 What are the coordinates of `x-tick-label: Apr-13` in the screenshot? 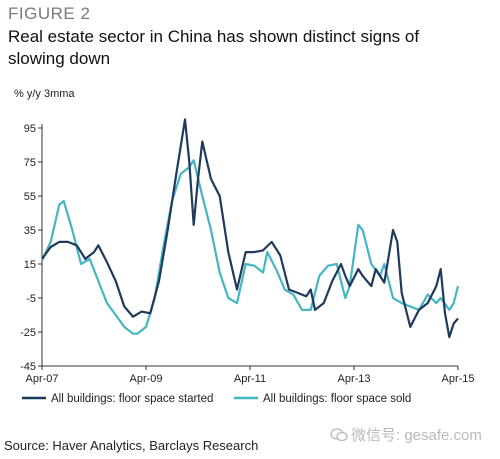 It's located at (353, 379).